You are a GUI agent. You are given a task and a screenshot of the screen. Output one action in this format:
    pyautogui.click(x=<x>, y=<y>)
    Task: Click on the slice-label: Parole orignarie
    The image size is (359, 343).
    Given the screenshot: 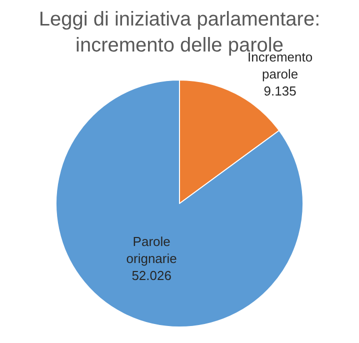 What is the action you would take?
    pyautogui.click(x=151, y=250)
    